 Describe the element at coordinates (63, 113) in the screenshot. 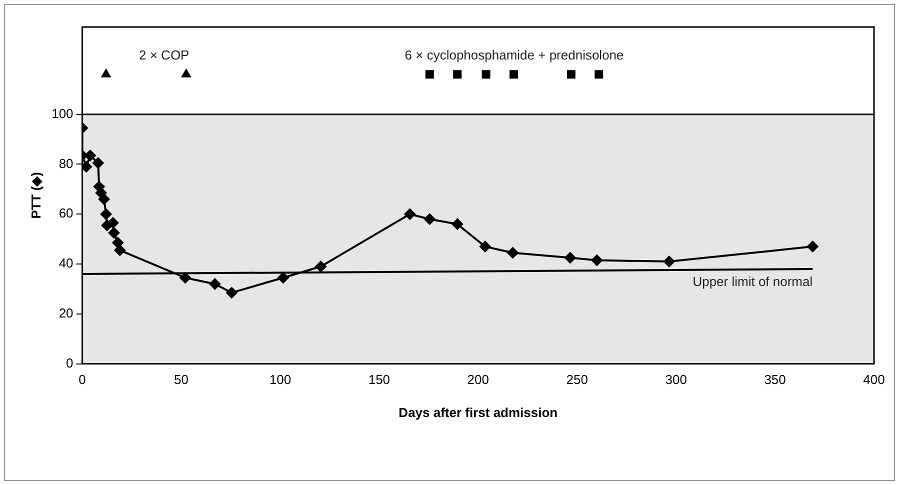

I see `y-tick-label: 100` at that location.